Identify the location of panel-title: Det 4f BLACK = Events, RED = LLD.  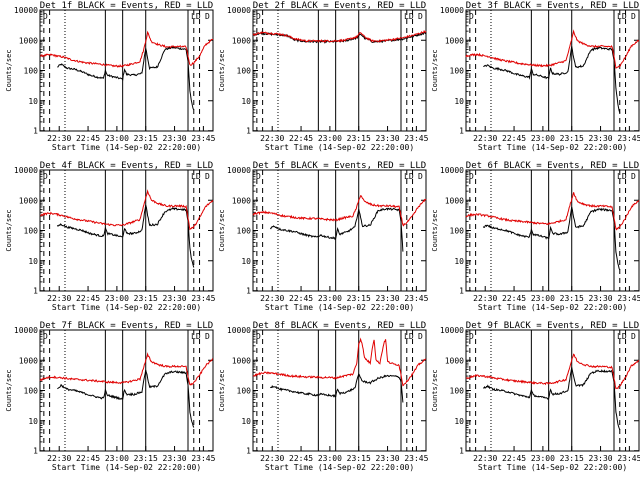
(126, 166).